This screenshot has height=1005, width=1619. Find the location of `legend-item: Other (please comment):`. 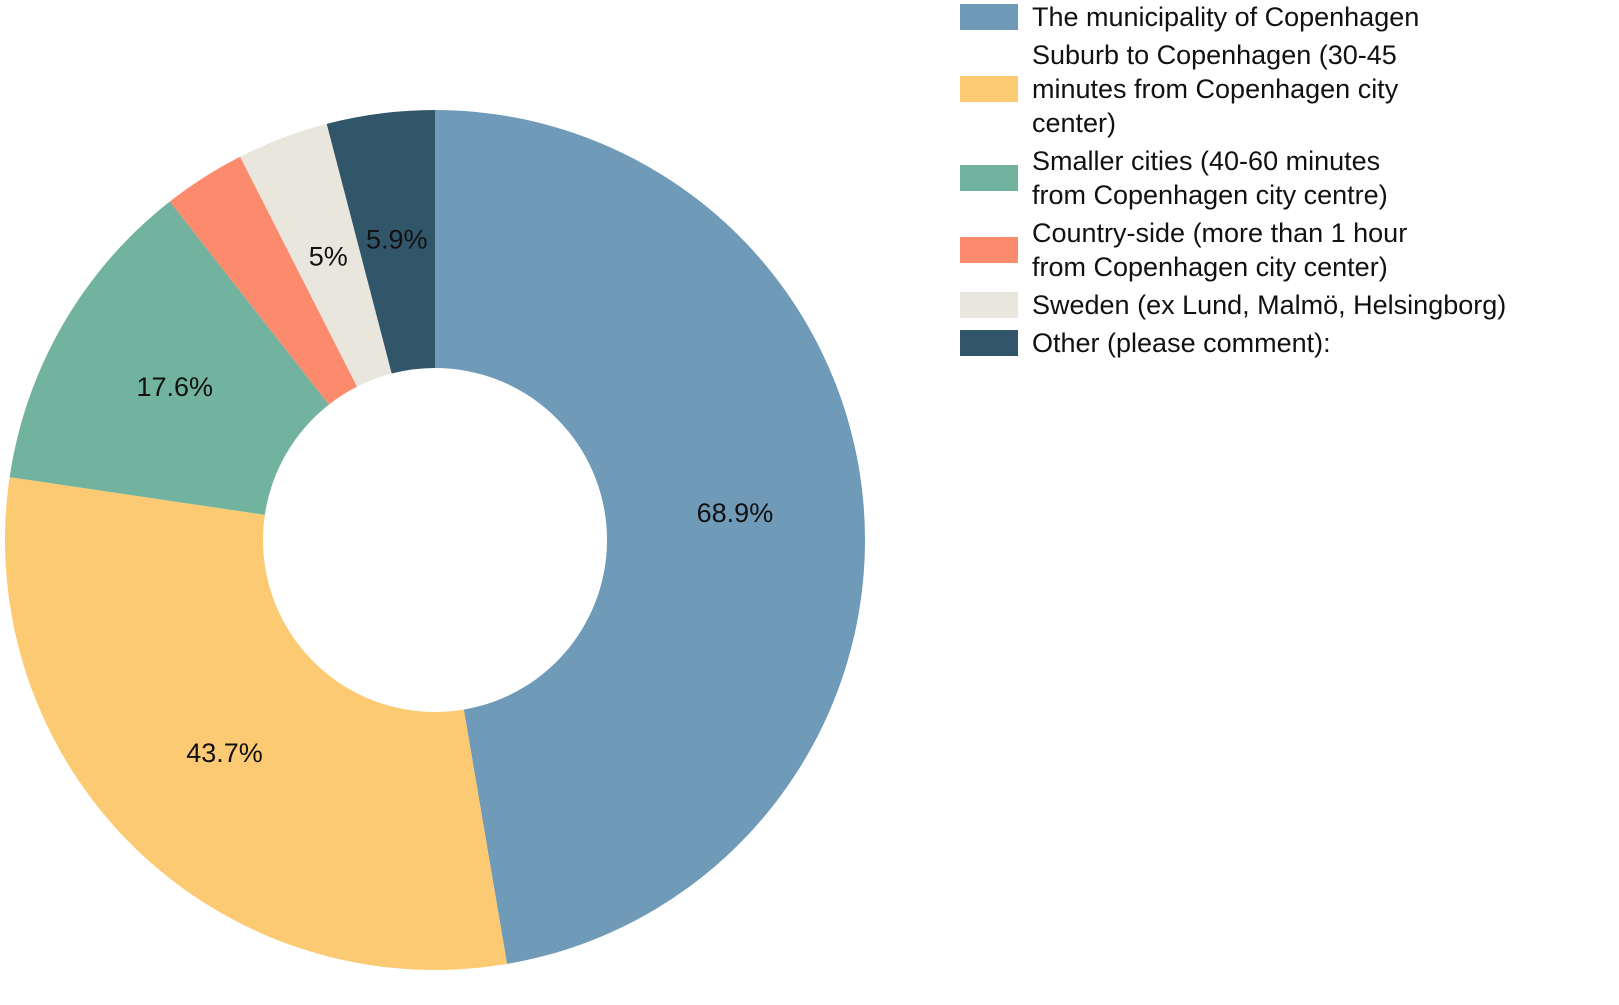

legend-item: Other (please comment): is located at coordinates (1190, 343).